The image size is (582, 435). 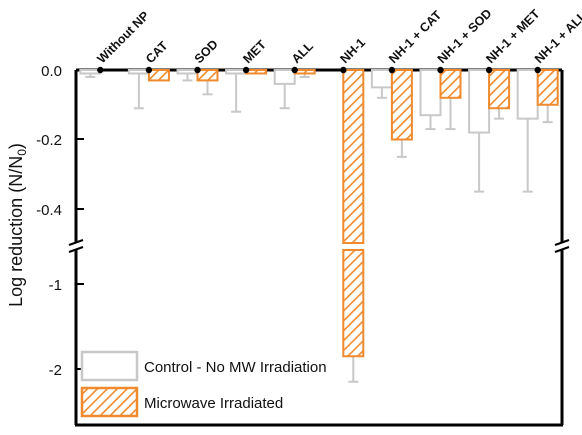 What do you see at coordinates (353, 303) in the screenshot?
I see `bar-irradiated-lower` at bounding box center [353, 303].